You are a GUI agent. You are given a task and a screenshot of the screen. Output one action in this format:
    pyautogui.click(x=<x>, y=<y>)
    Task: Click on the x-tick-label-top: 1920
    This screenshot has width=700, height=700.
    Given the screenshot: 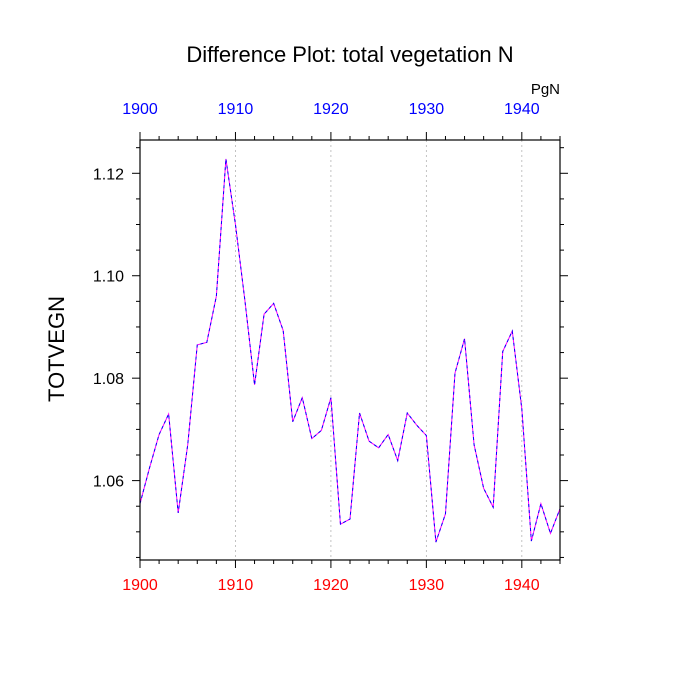 What is the action you would take?
    pyautogui.click(x=331, y=109)
    